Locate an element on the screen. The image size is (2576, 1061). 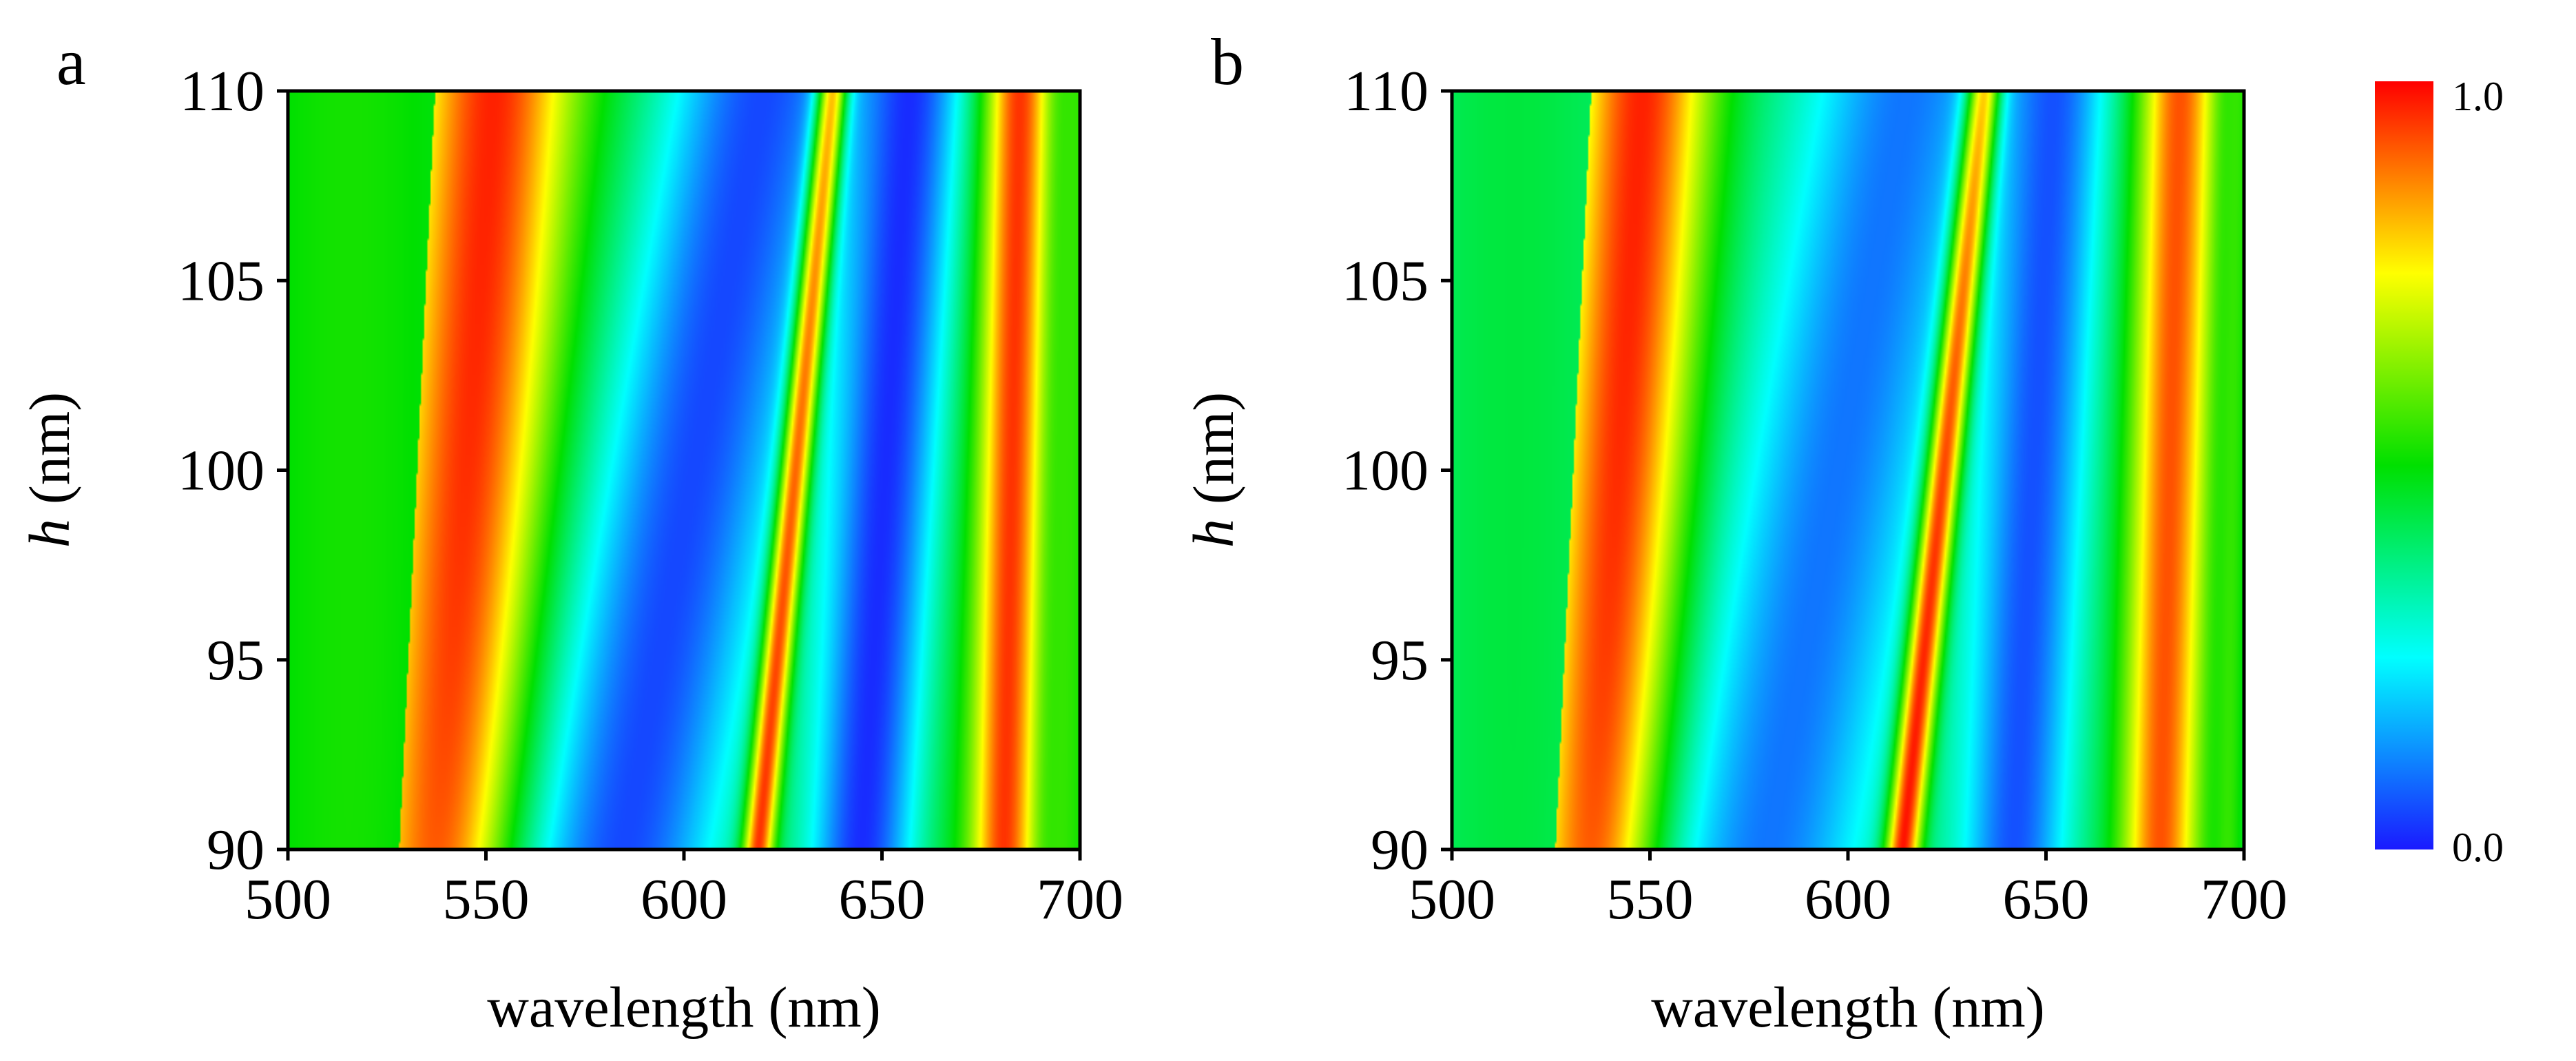
colorbar-min-label: 0.0 is located at coordinates (2478, 848).